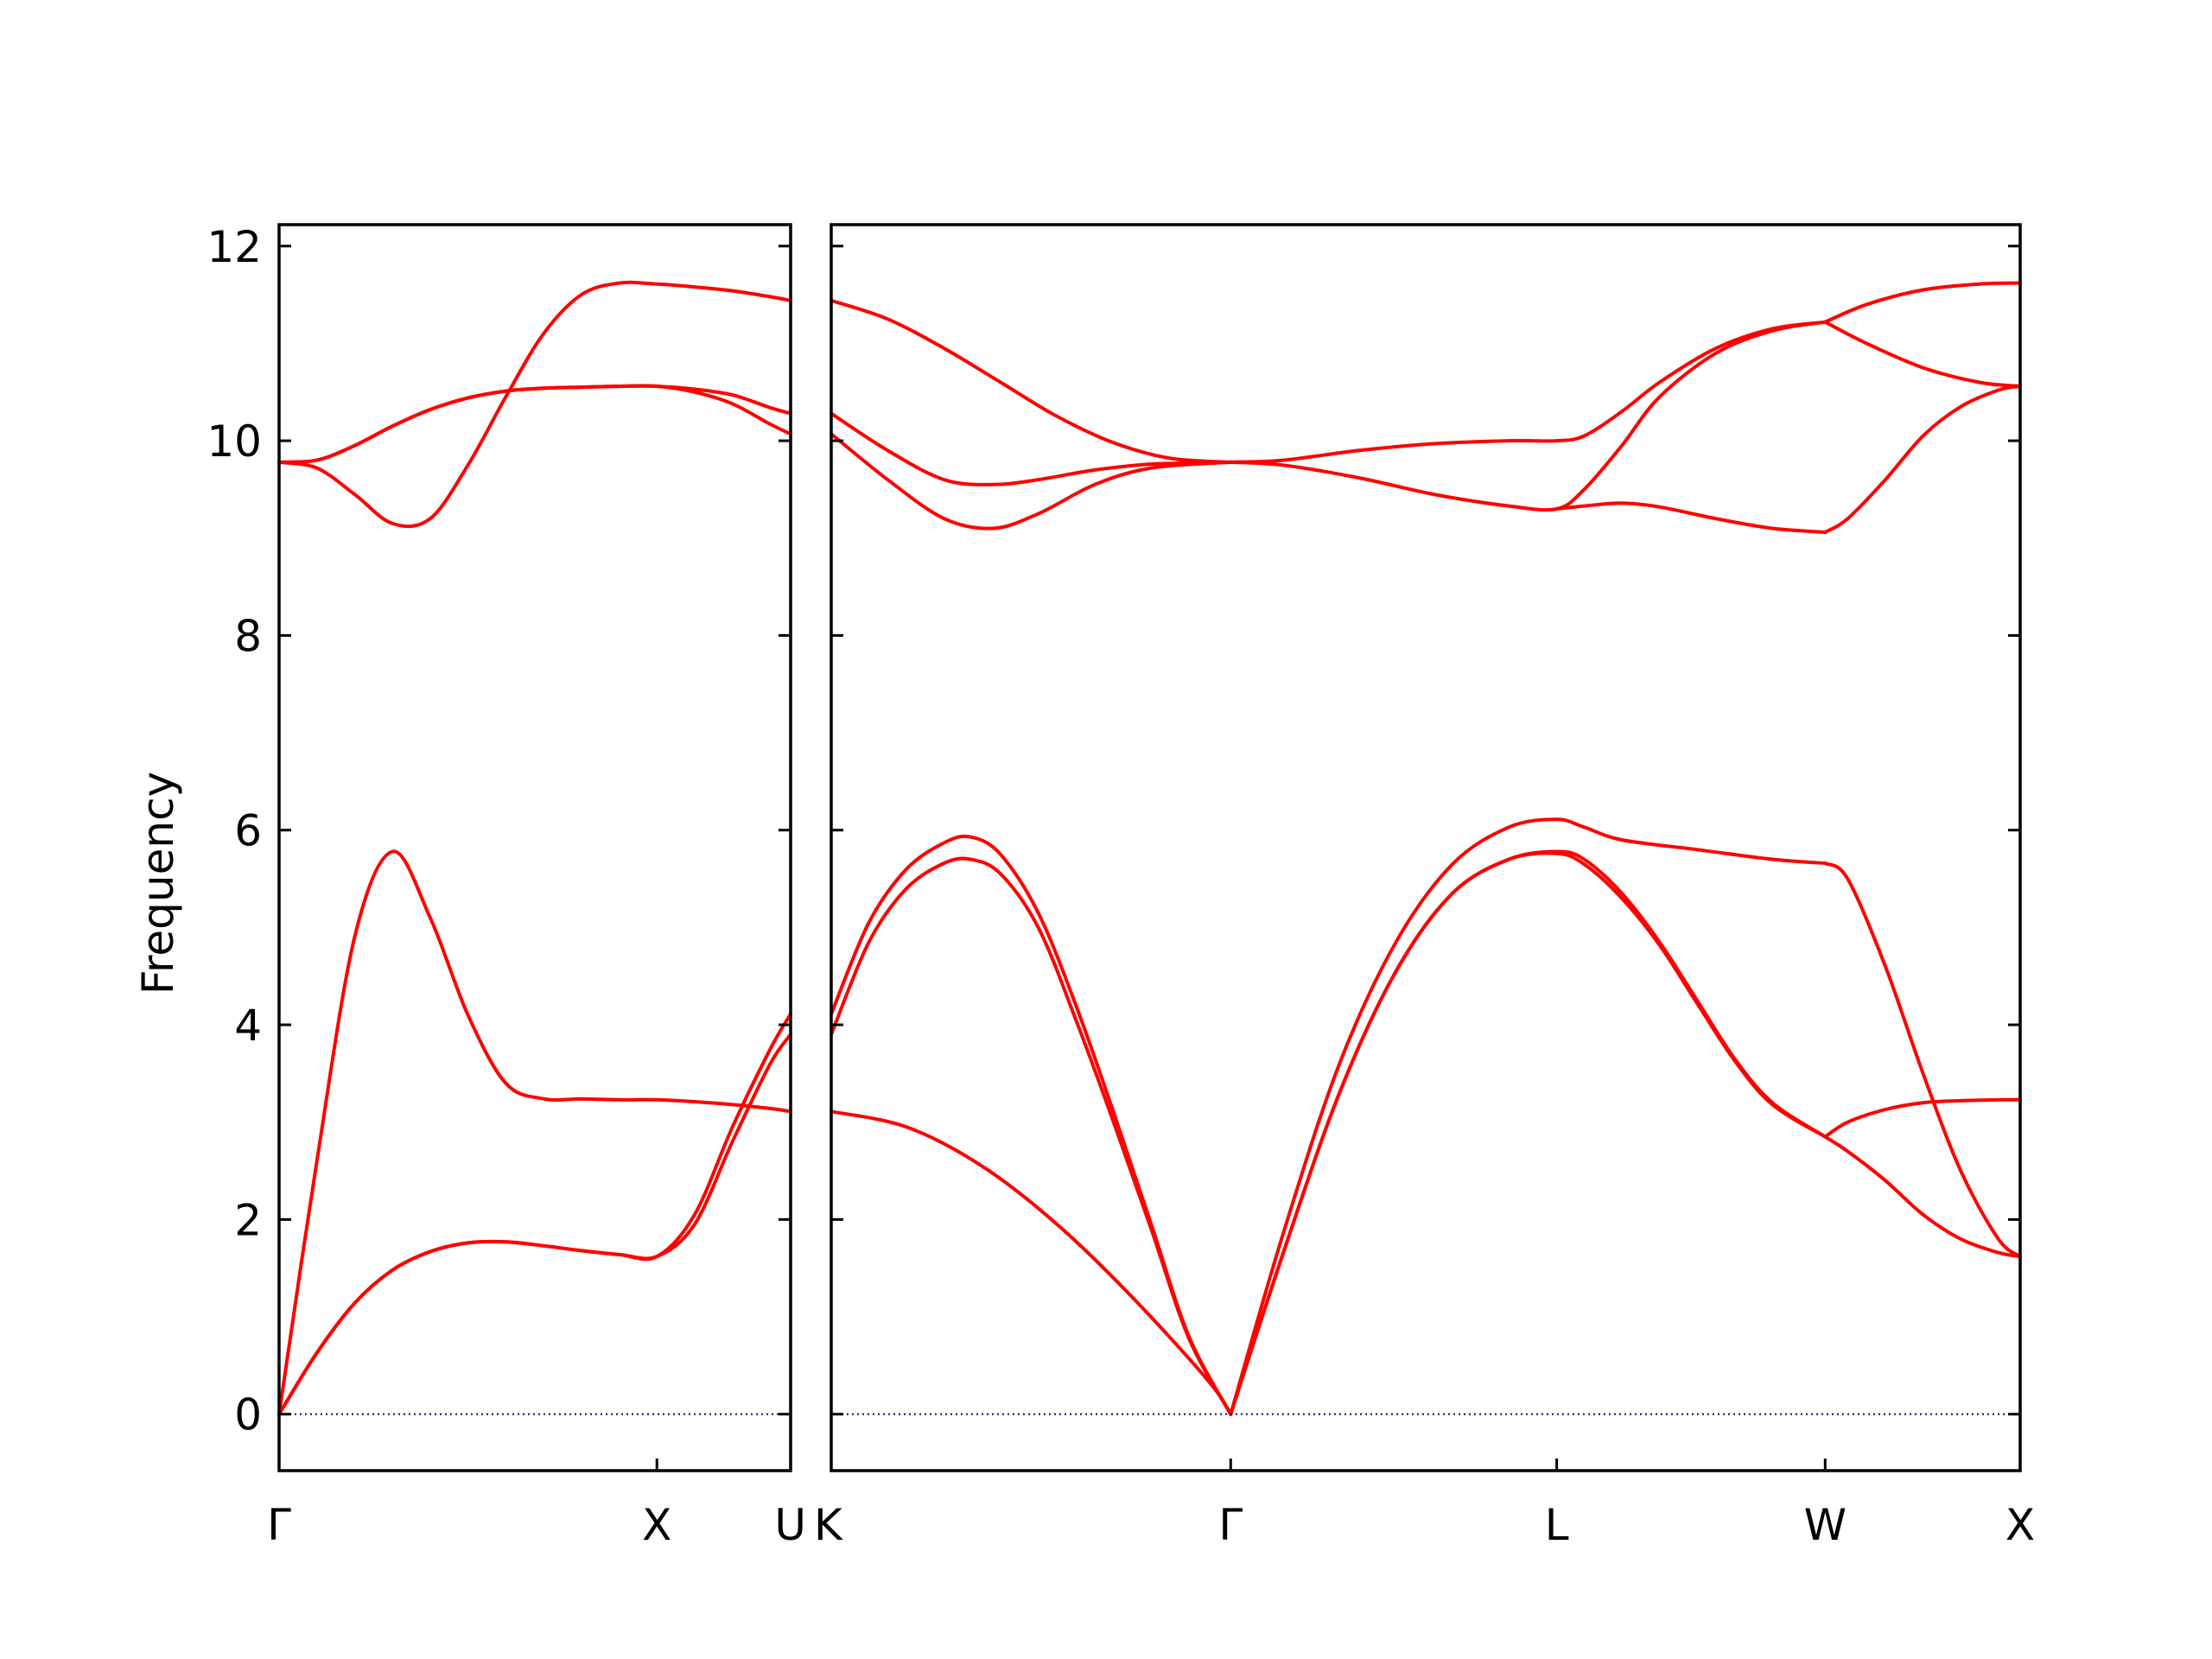 The width and height of the screenshot is (2212, 1659). I want to click on x-tick-label: U, so click(790, 1525).